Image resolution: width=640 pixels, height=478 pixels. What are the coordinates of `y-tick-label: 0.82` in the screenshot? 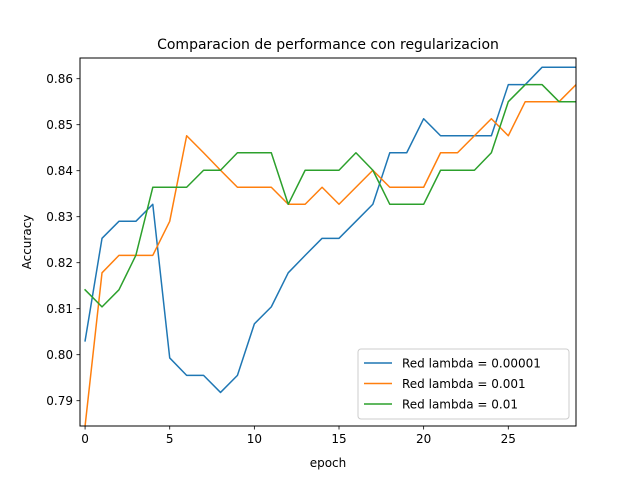 It's located at (59, 263).